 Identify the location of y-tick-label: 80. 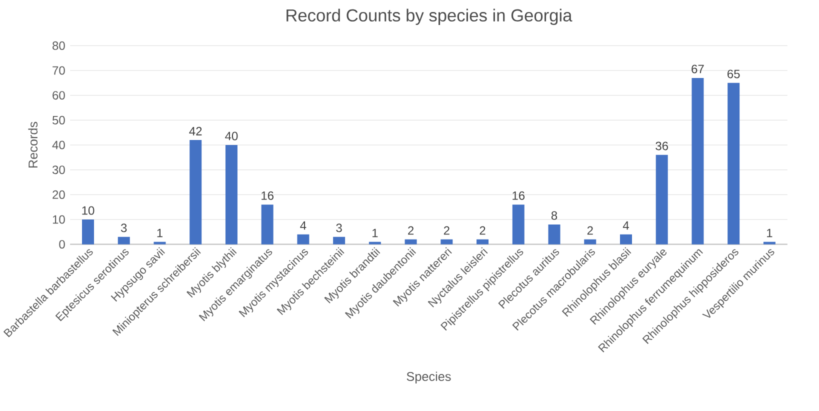
(58, 45).